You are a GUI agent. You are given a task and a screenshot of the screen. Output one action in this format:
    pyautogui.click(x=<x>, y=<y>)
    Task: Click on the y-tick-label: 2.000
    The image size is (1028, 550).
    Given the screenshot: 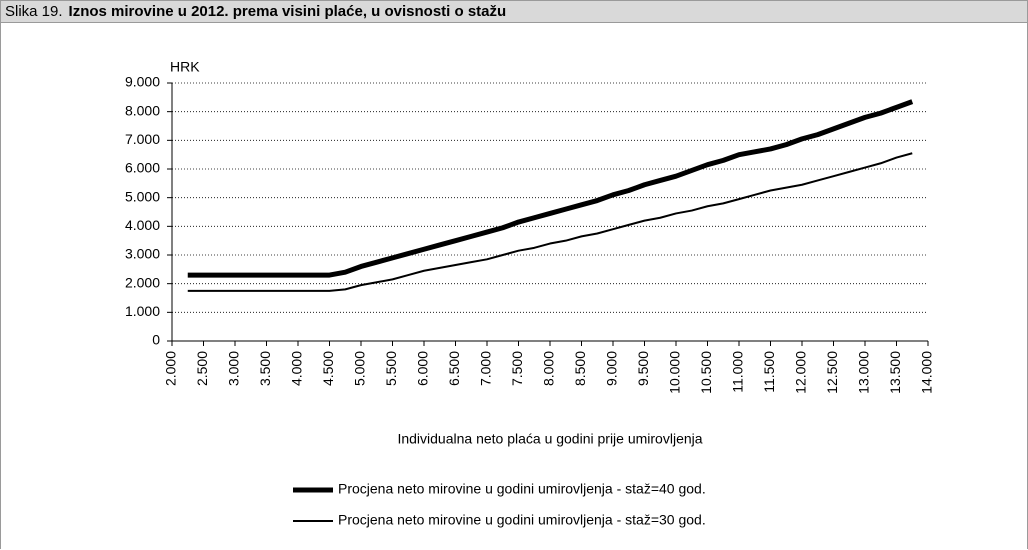 What is the action you would take?
    pyautogui.click(x=142, y=282)
    